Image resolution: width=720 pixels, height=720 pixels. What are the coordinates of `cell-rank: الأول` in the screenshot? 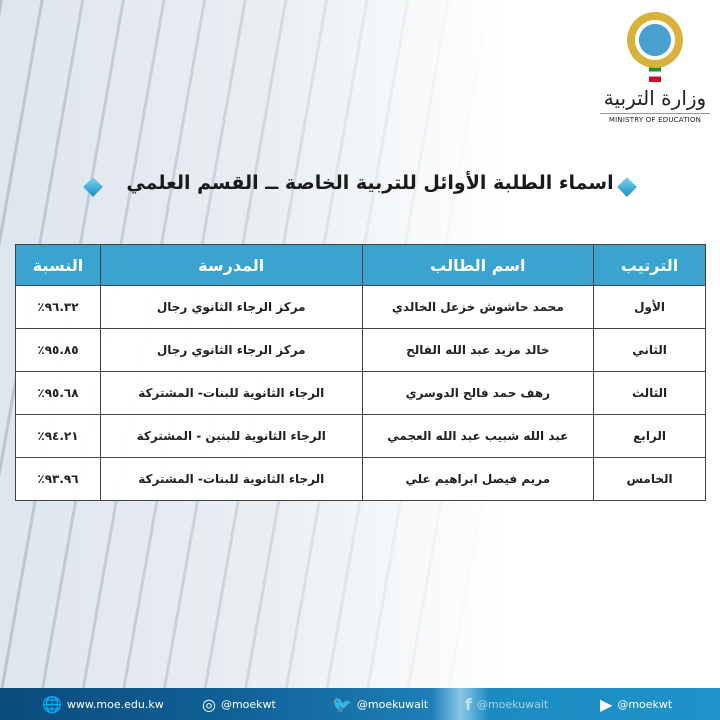 It's located at (649, 307).